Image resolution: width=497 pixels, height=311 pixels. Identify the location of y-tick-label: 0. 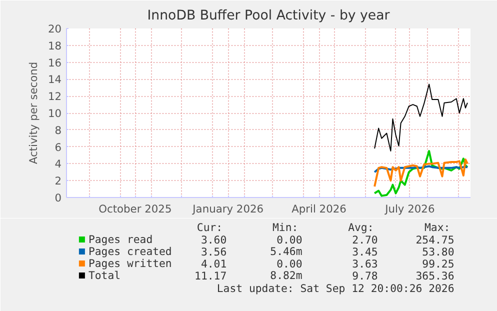
(58, 198).